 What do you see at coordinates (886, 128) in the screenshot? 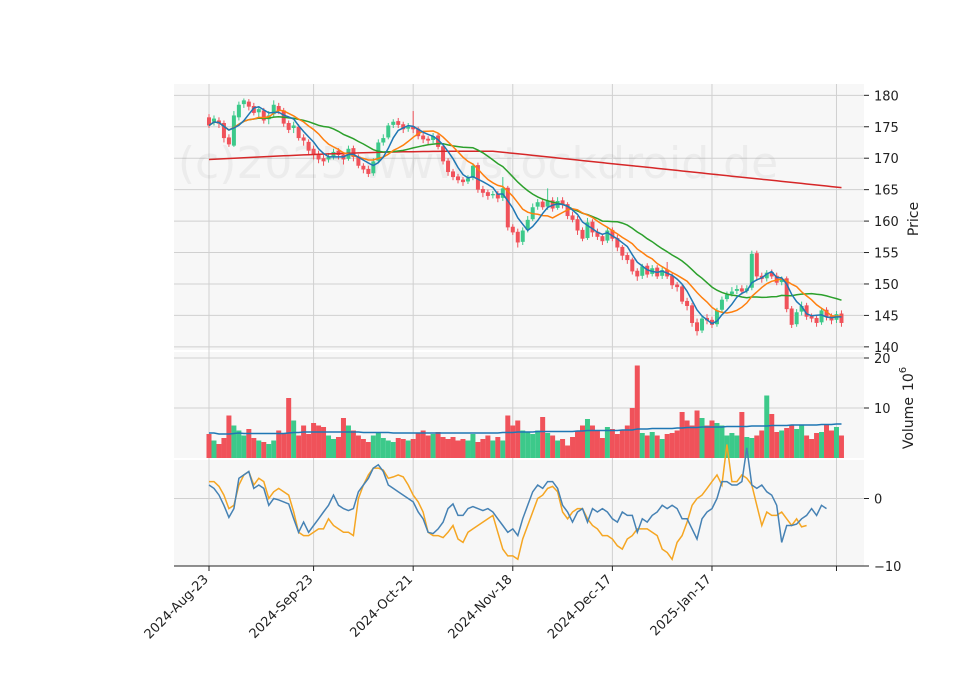
I see `price-axis-tick-label: 175` at bounding box center [886, 128].